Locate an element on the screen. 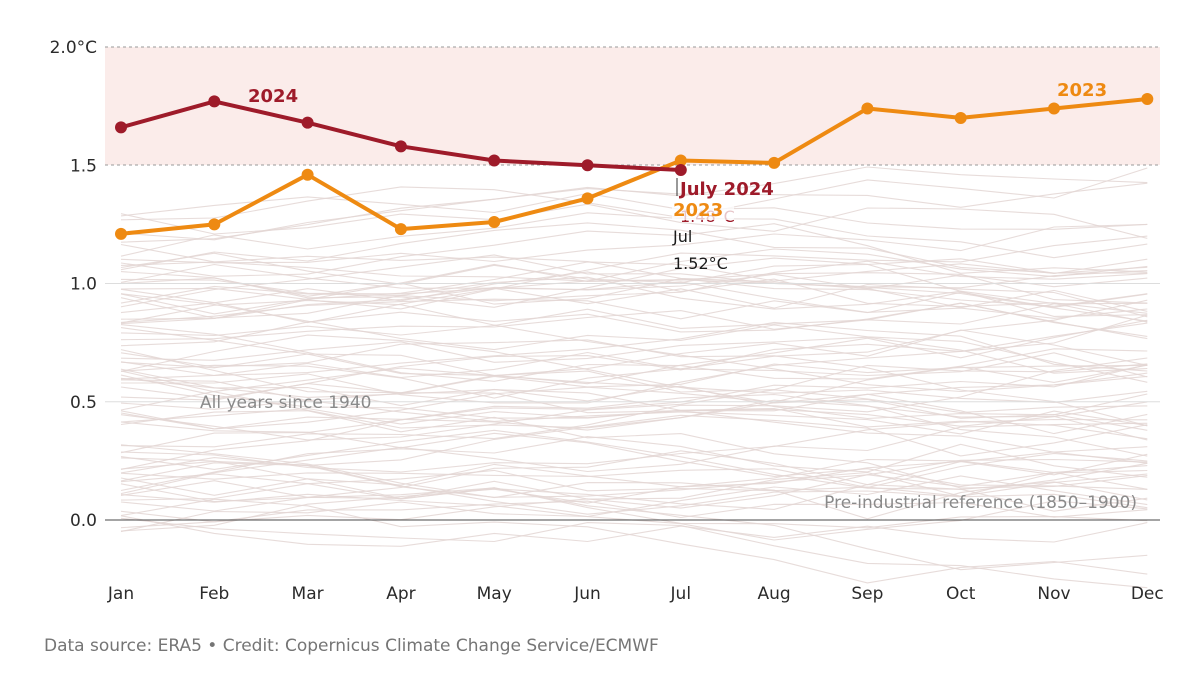 The width and height of the screenshot is (1200, 675). x-tick-label: Jul is located at coordinates (681, 594).